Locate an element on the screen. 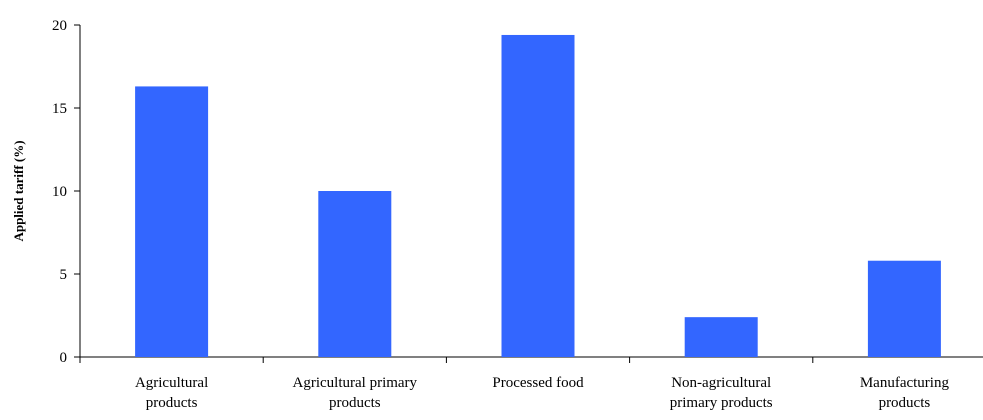  x-category-label: Processed food is located at coordinates (538, 383).